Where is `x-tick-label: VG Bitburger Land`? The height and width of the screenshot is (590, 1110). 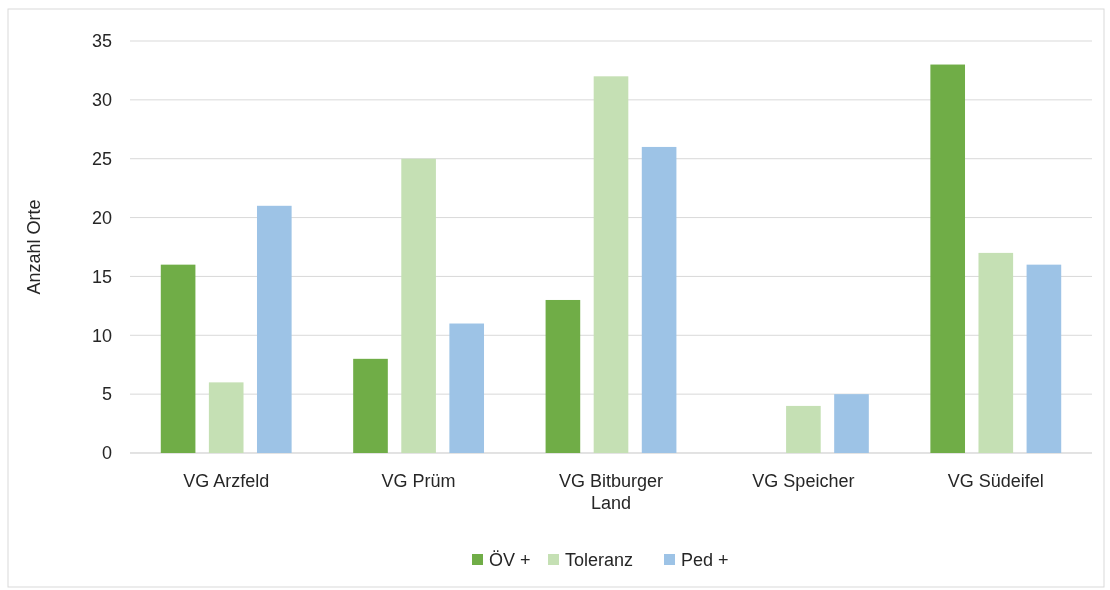 x-tick-label: VG Bitburger Land is located at coordinates (611, 492).